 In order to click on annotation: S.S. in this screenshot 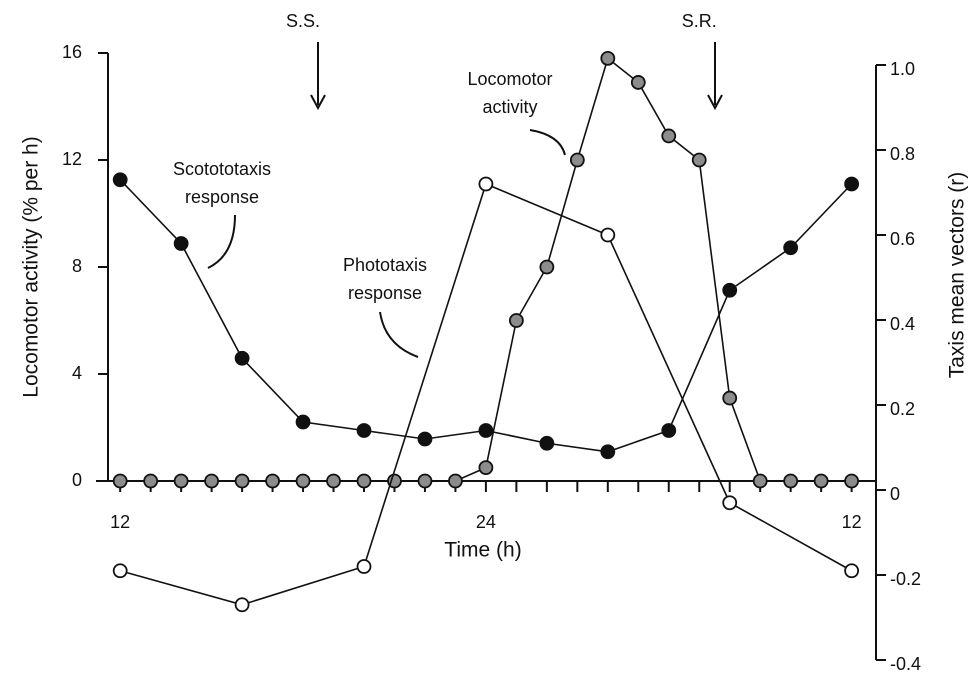, I will do `click(303, 21)`.